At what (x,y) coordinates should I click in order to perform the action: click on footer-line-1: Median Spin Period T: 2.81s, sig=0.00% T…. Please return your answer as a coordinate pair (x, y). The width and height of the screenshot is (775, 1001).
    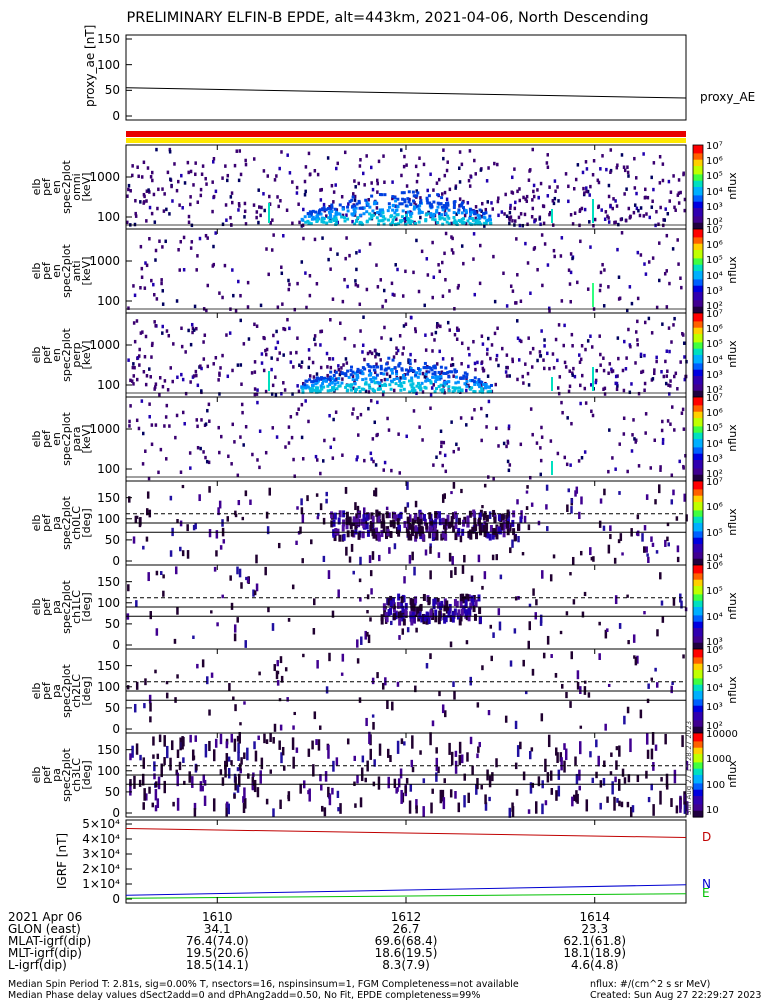
    Looking at the image, I should click on (263, 985).